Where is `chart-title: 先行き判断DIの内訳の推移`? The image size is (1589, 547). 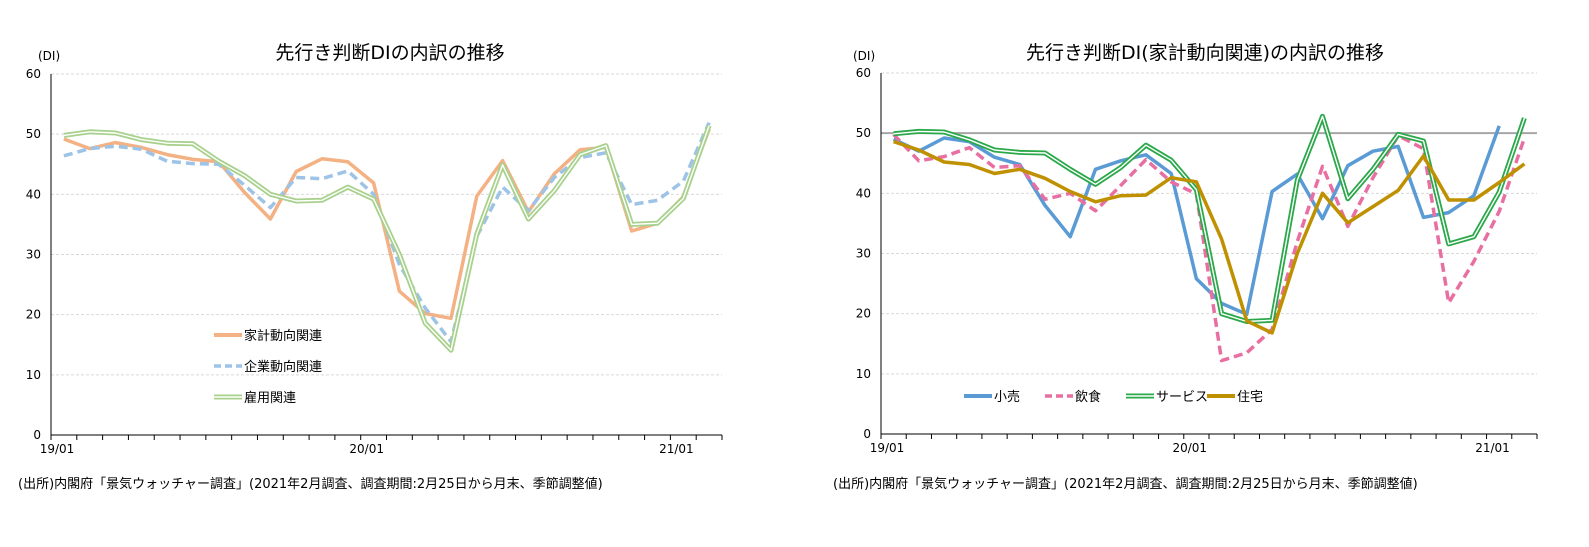 chart-title: 先行き判断DIの内訳の推移 is located at coordinates (390, 53).